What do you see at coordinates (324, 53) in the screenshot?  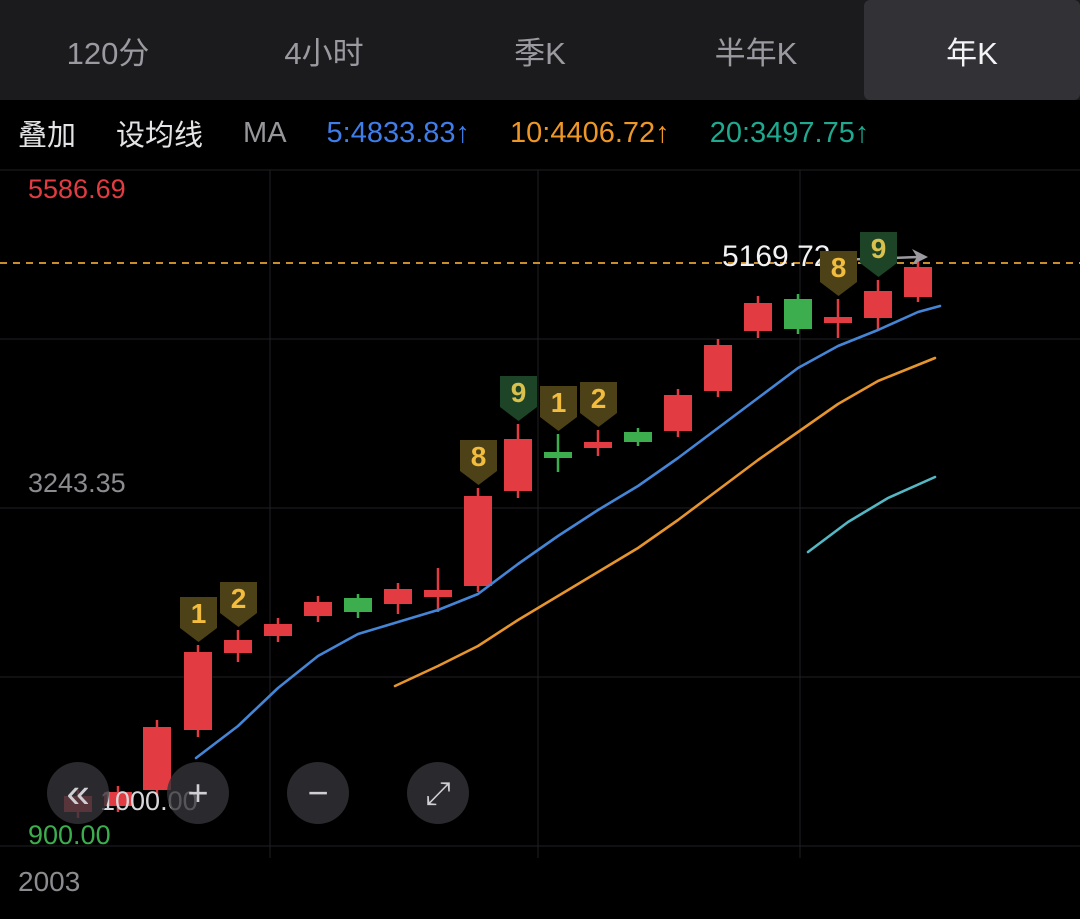 I see `tab-4hour: 4小时` at bounding box center [324, 53].